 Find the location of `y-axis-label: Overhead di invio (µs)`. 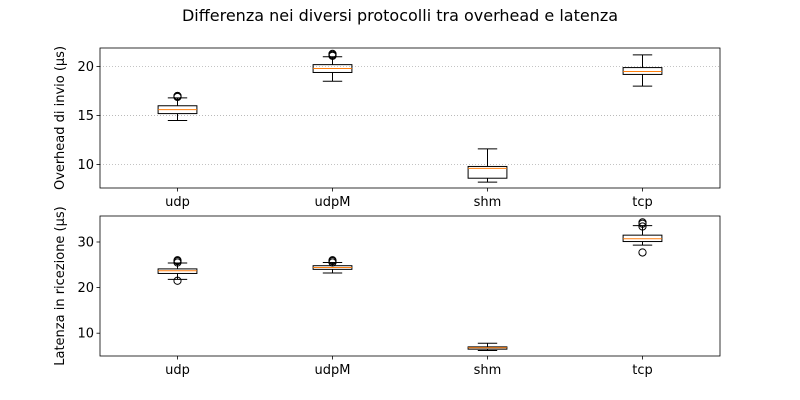

y-axis-label: Overhead di invio (µs) is located at coordinates (60, 118).